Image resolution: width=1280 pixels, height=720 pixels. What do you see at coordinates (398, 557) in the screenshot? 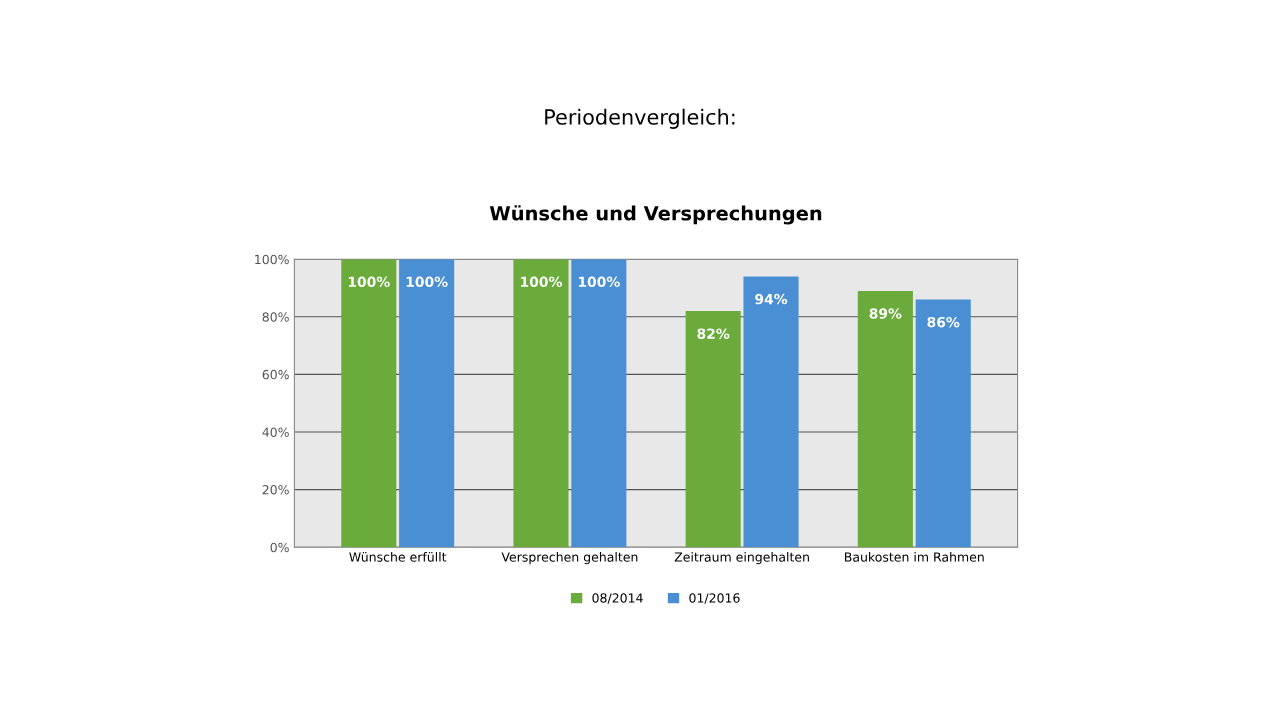
I see `x-tick-label: Wünsche erfüllt` at bounding box center [398, 557].